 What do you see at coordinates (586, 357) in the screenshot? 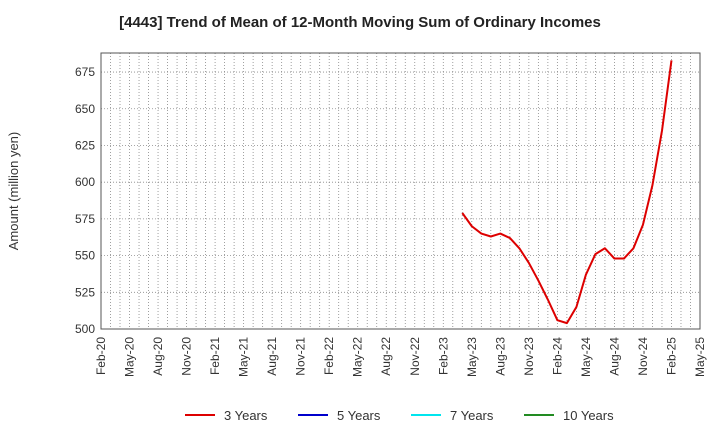
I see `x-tick-label: May-24` at bounding box center [586, 357].